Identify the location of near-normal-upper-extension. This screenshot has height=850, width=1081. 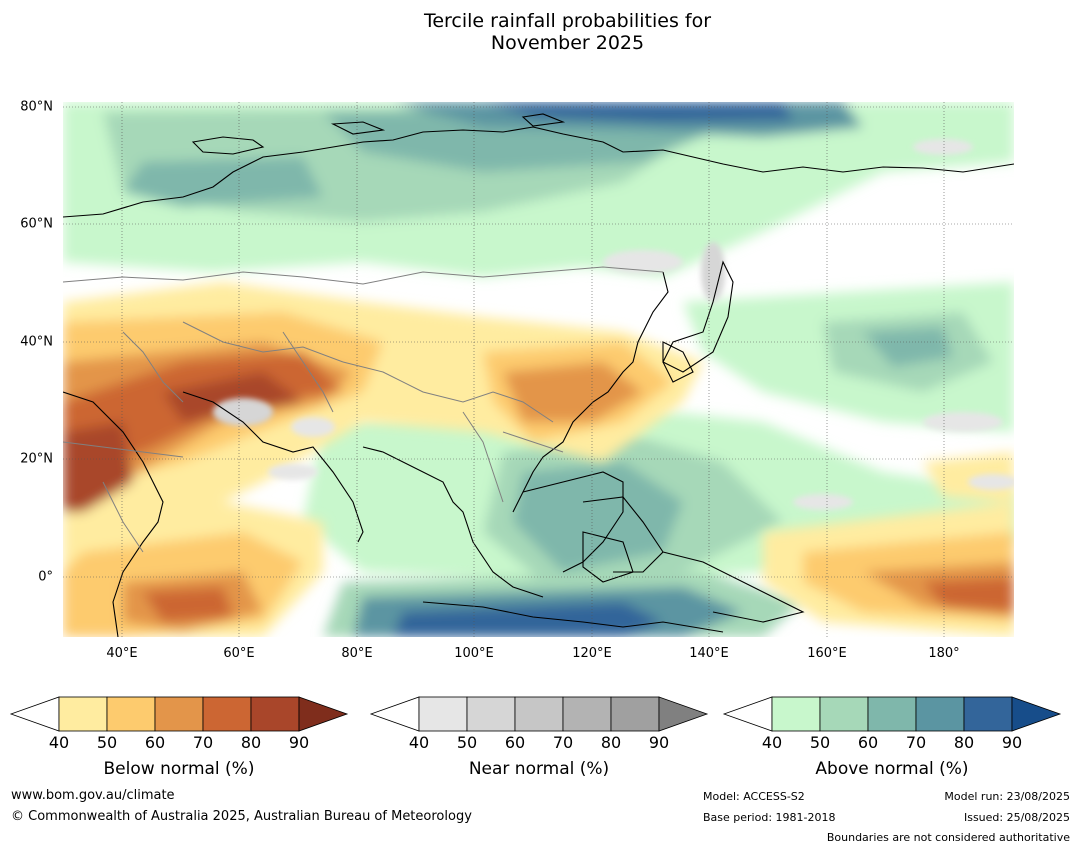
(683, 714).